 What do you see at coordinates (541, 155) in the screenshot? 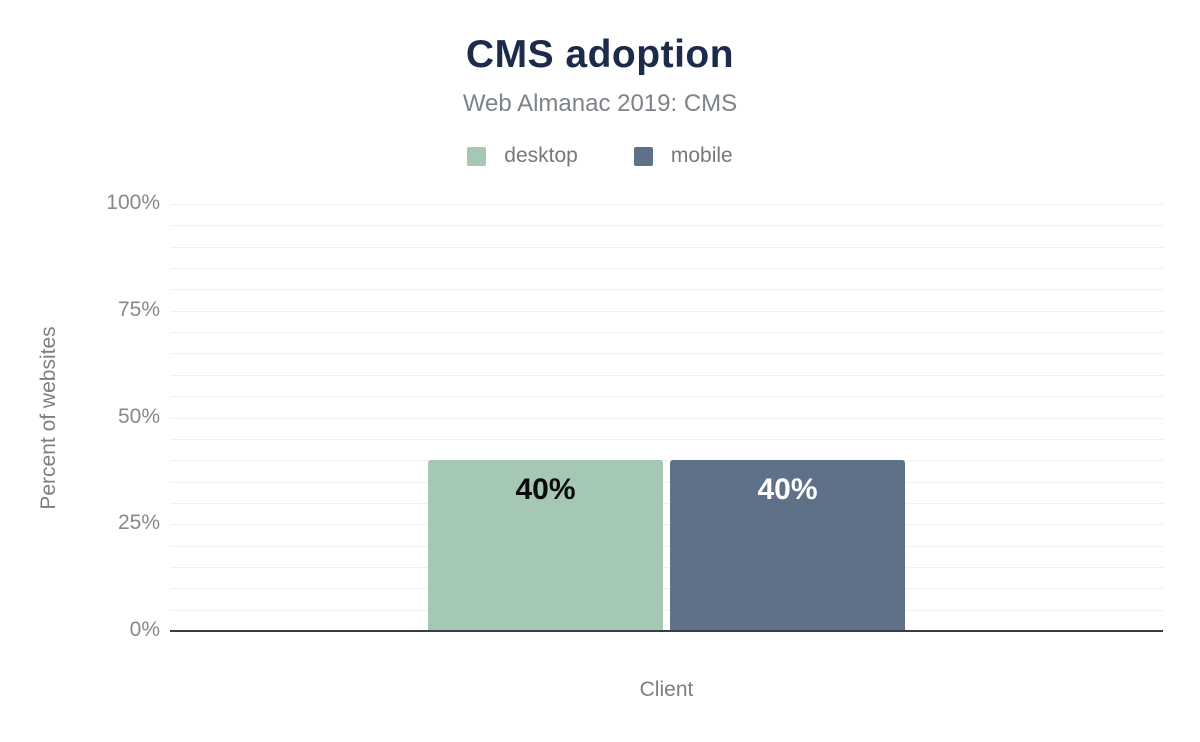
I see `legend-label: desktop` at bounding box center [541, 155].